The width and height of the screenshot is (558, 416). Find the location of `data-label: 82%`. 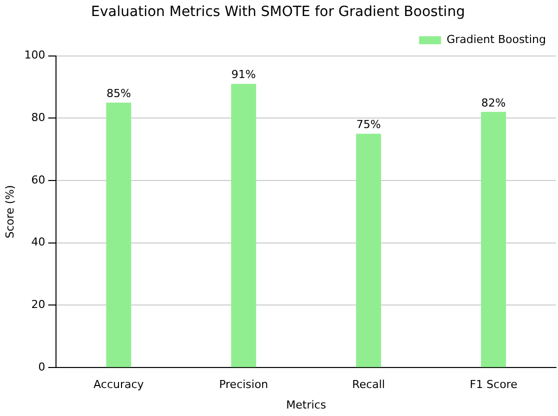

data-label: 82% is located at coordinates (493, 103).